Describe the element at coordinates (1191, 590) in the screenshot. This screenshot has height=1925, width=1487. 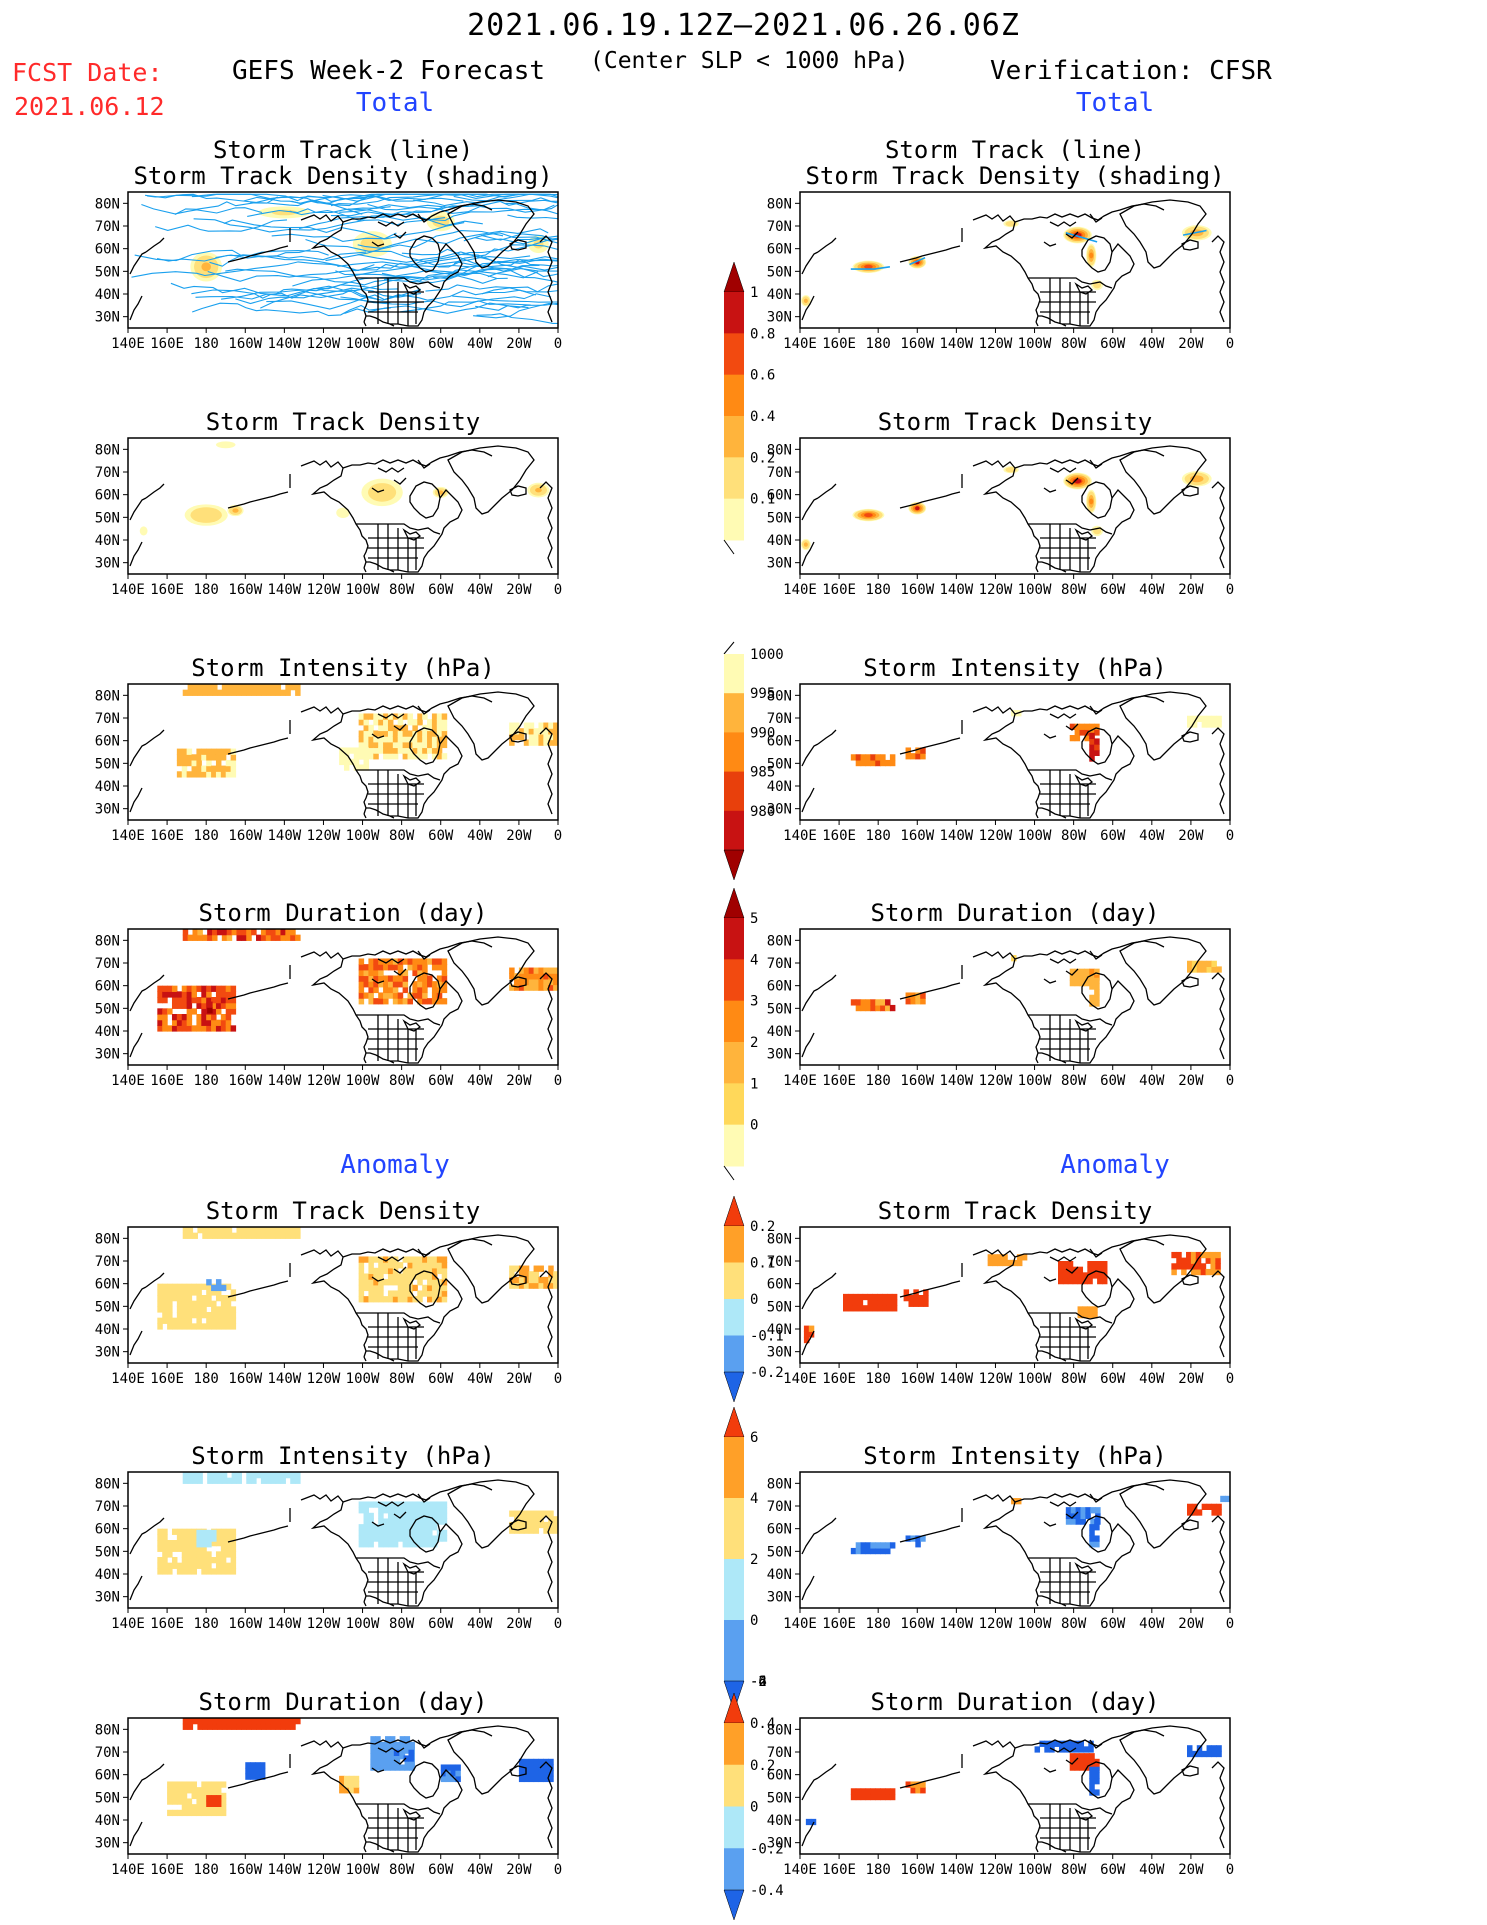
I see `x-tick-label: 20W` at that location.